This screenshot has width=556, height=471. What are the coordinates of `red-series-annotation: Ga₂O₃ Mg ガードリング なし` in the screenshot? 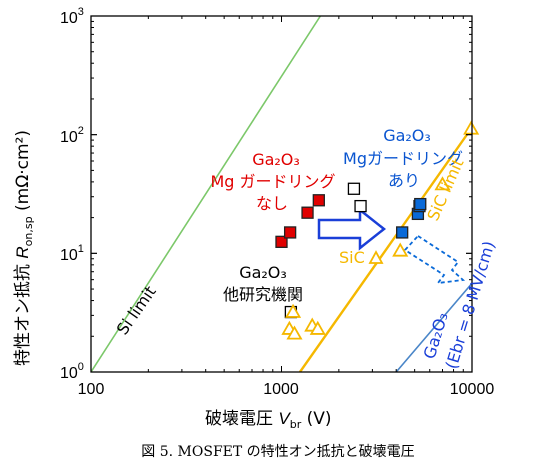 It's located at (272, 181).